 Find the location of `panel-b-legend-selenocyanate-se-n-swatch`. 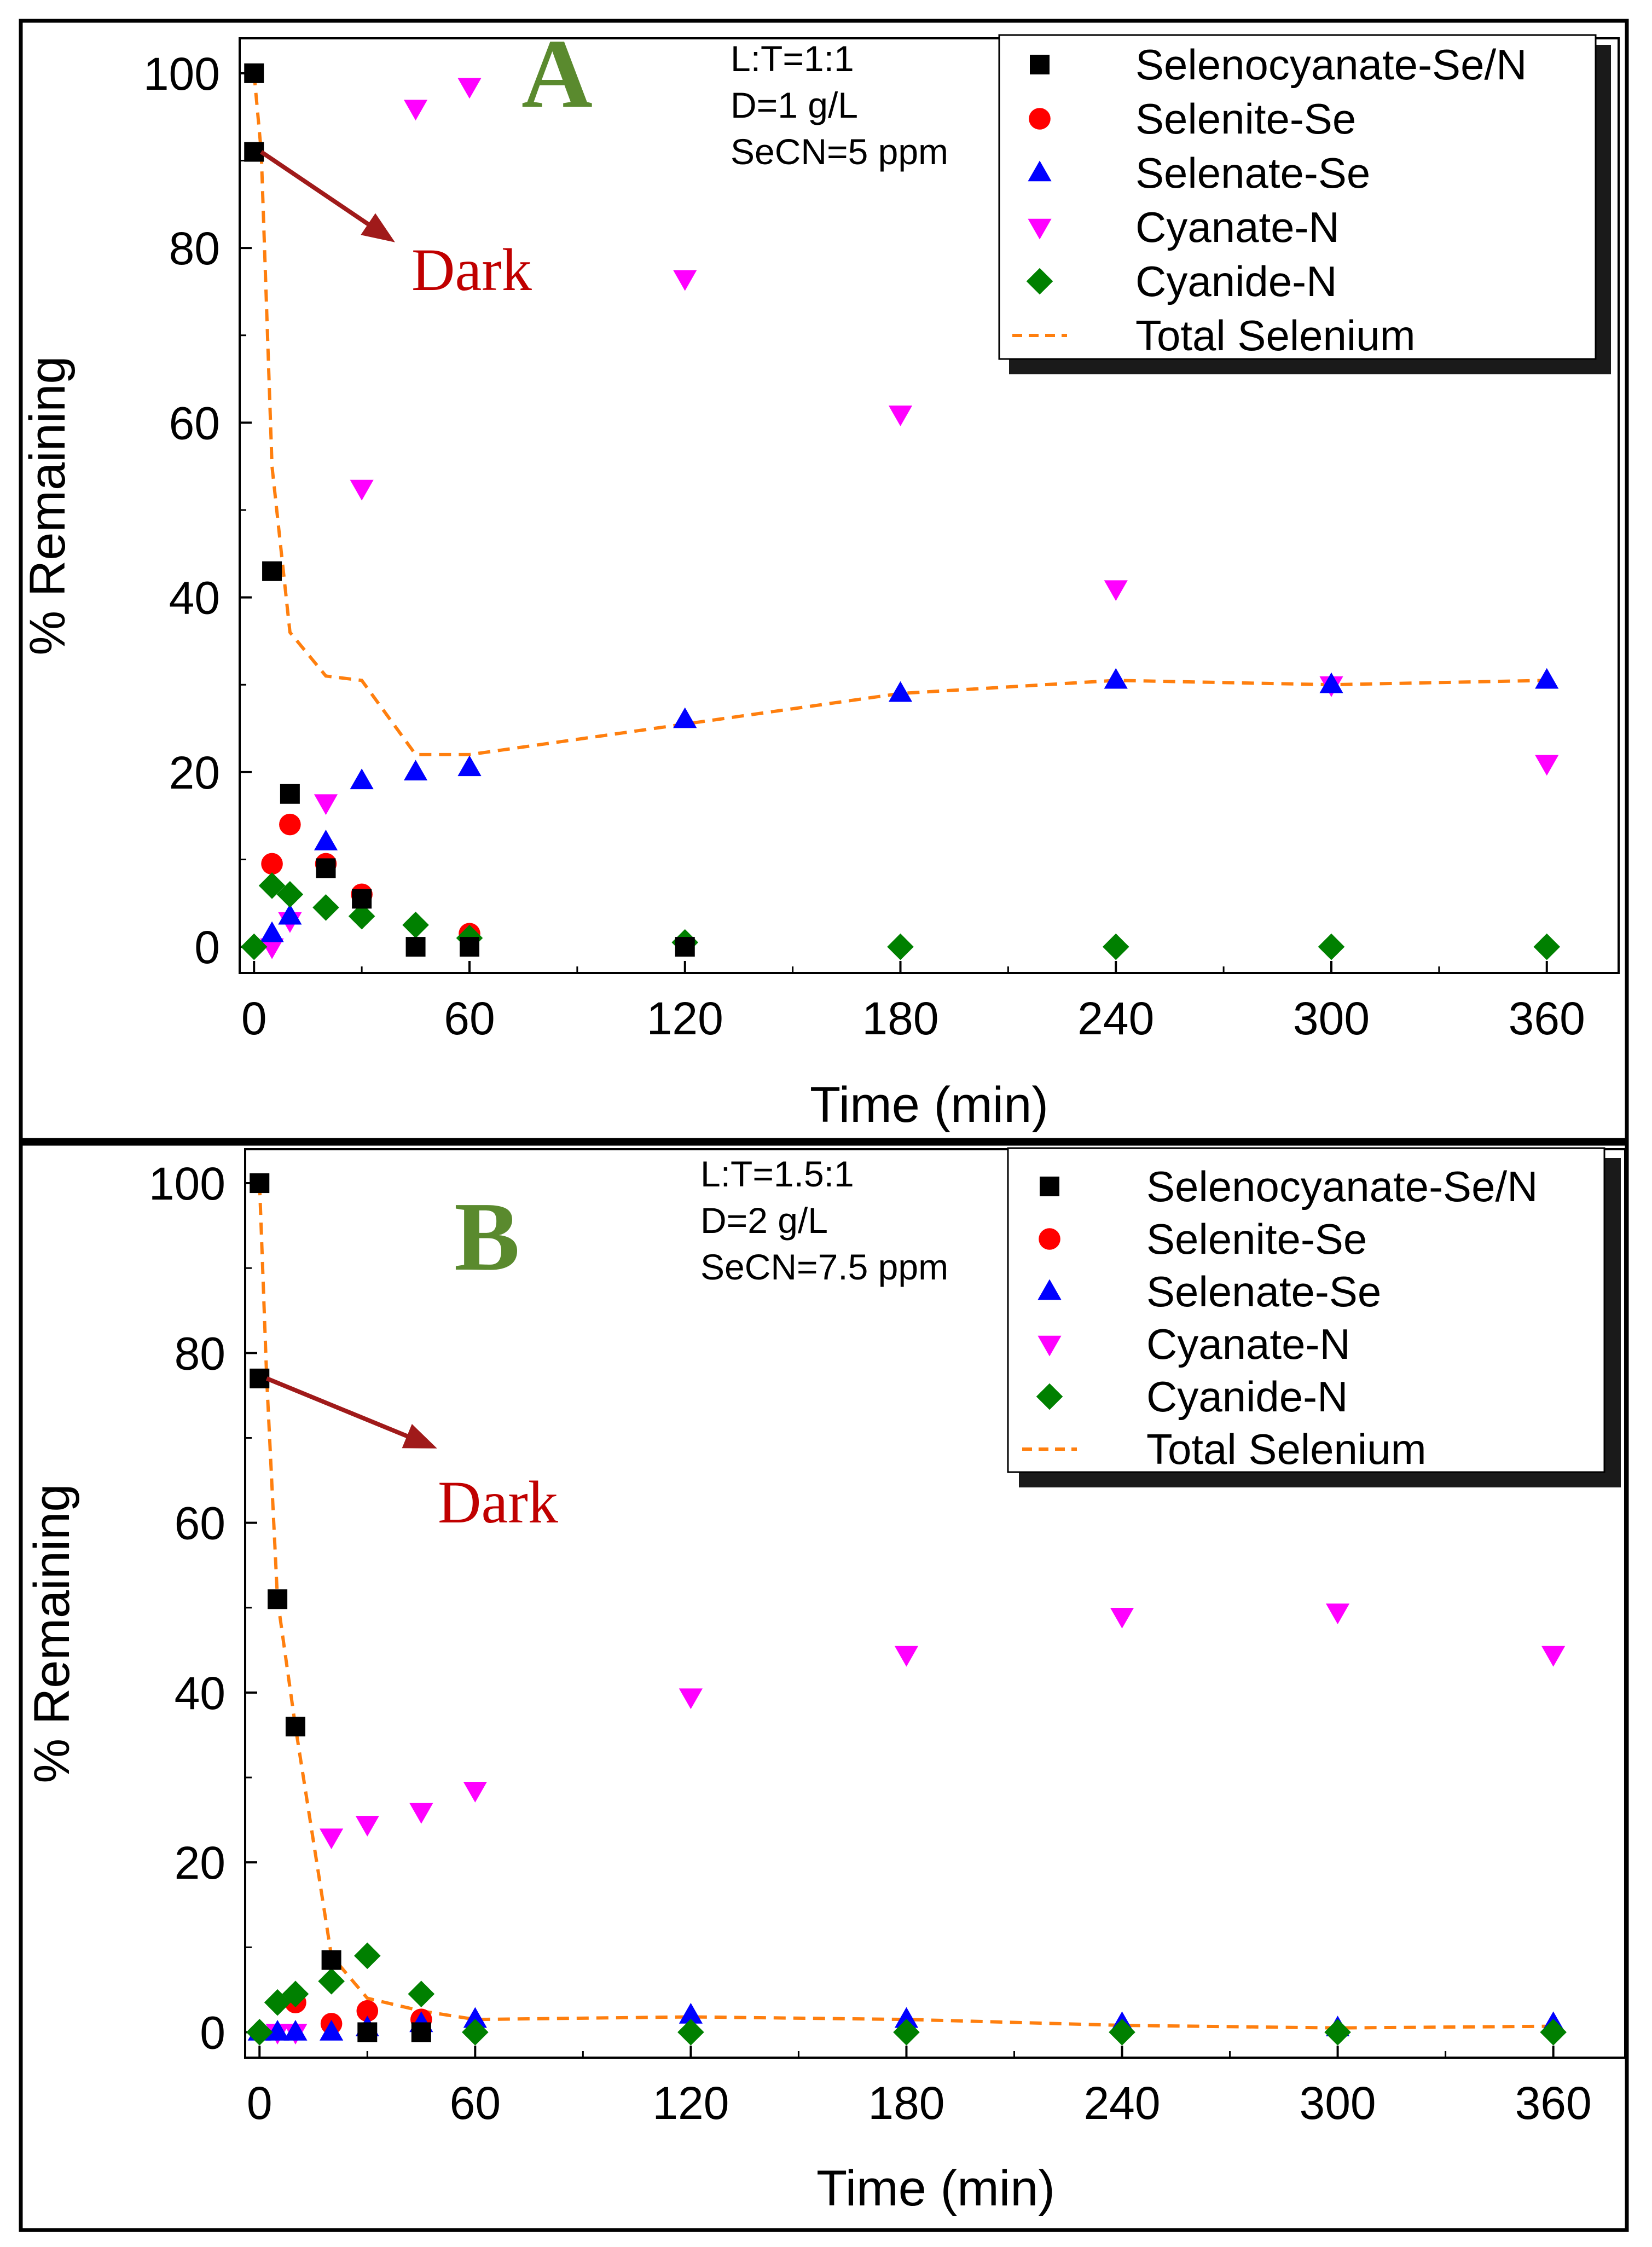

panel-b-legend-selenocyanate-se-n-swatch is located at coordinates (1049, 1186).